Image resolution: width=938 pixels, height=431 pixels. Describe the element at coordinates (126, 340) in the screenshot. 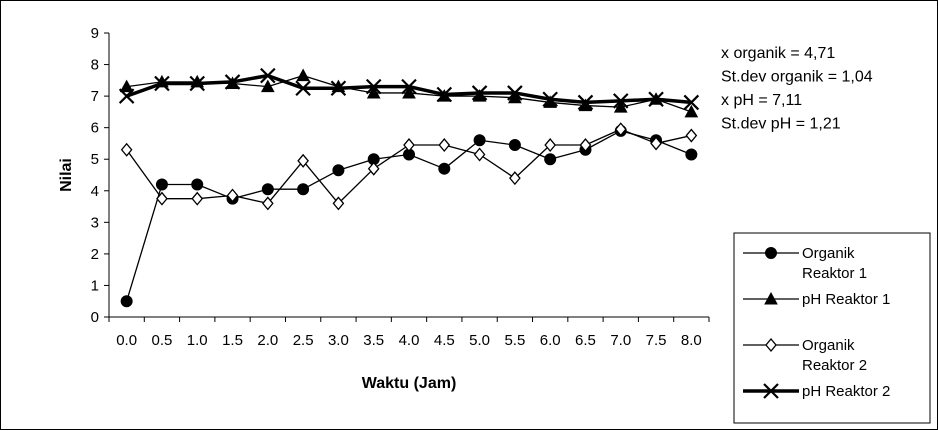

I see `x-tick-label: 0.0` at that location.